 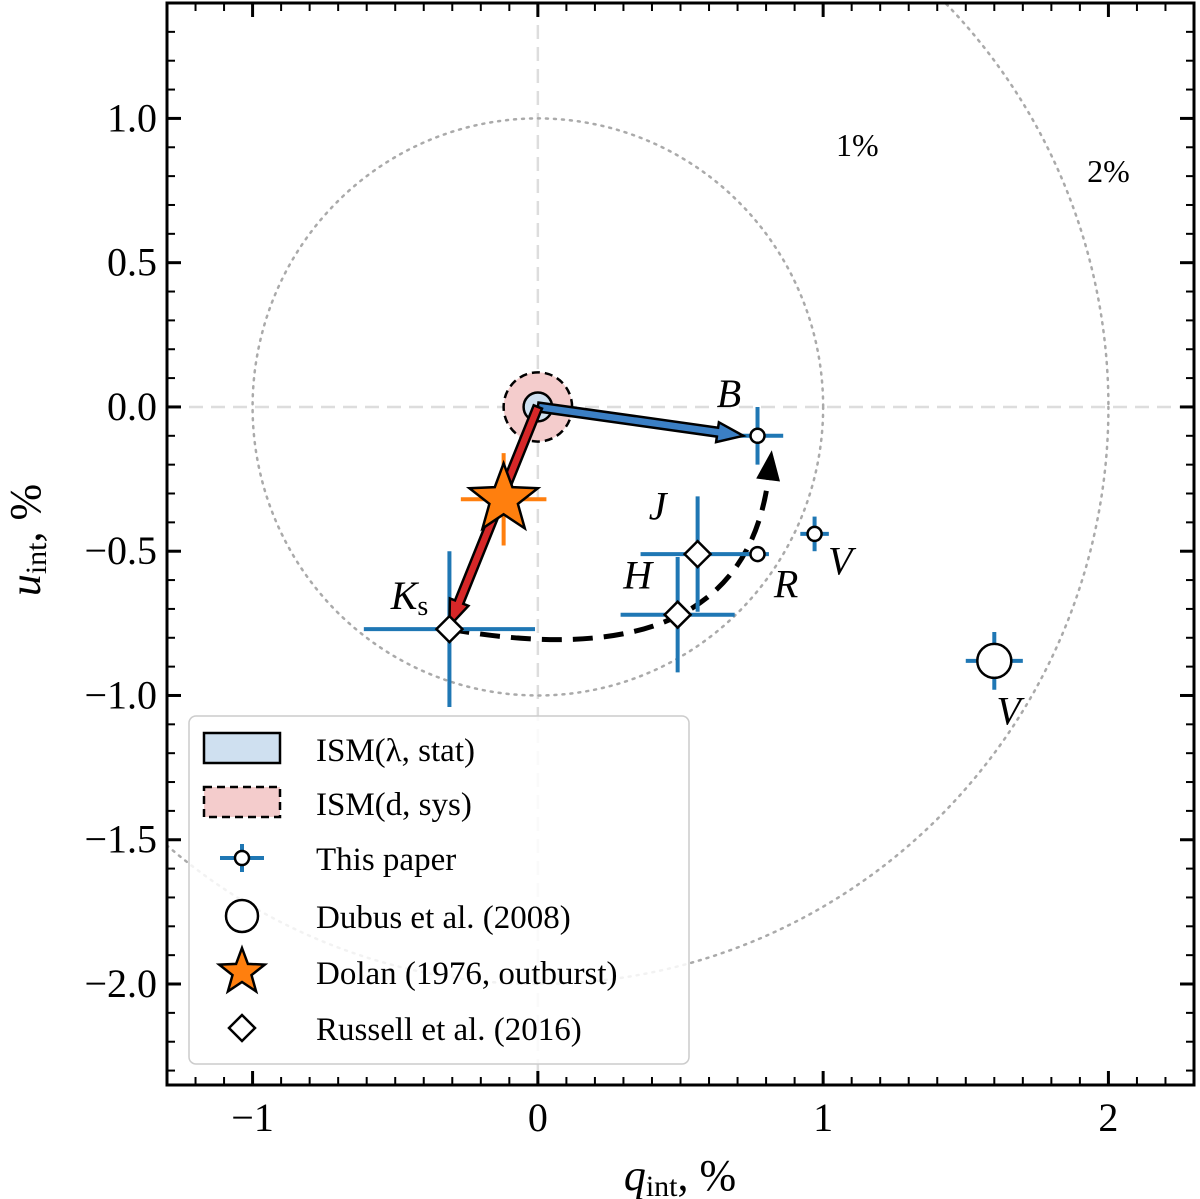 I want to click on russell-et-al-2016-j-label: J, so click(x=659, y=505).